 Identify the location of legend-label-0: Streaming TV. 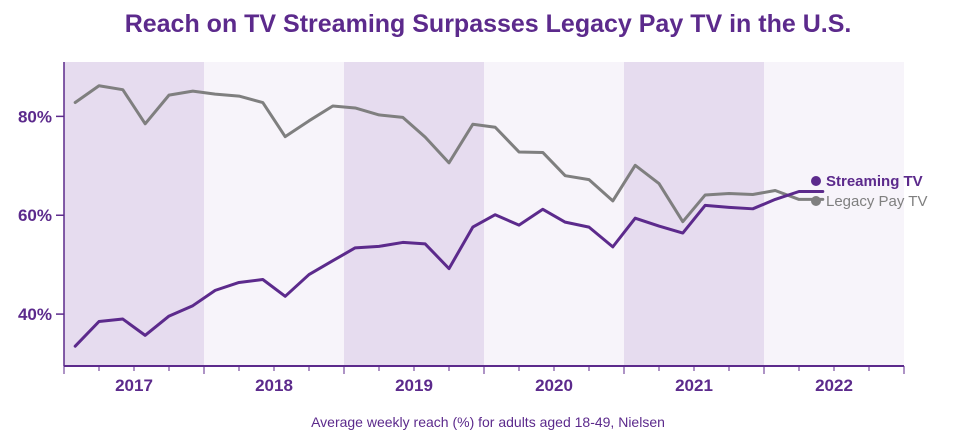
(874, 181).